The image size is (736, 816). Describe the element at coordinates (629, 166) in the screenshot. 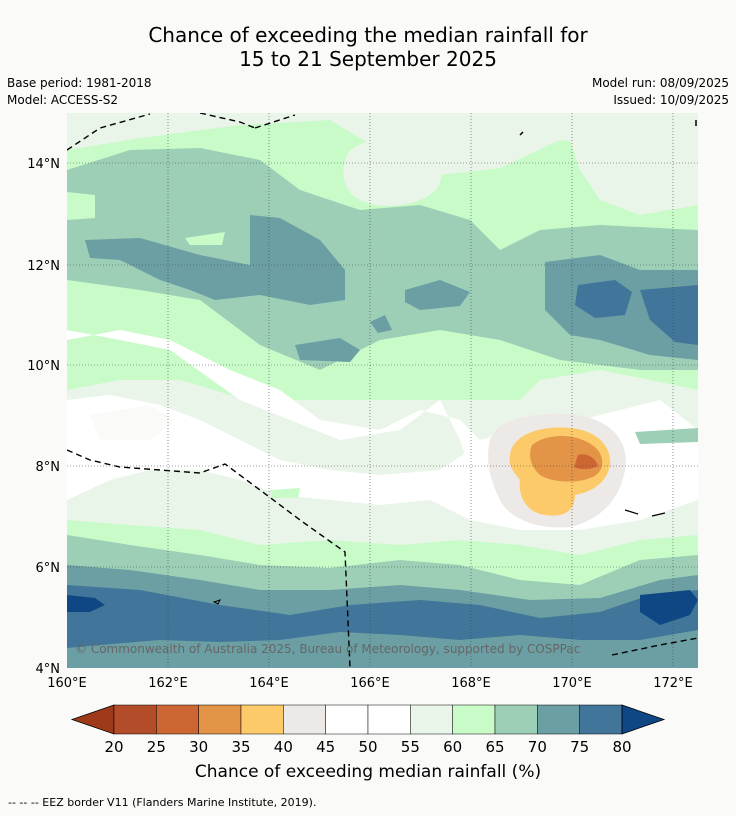

I see `field-light-ne` at that location.